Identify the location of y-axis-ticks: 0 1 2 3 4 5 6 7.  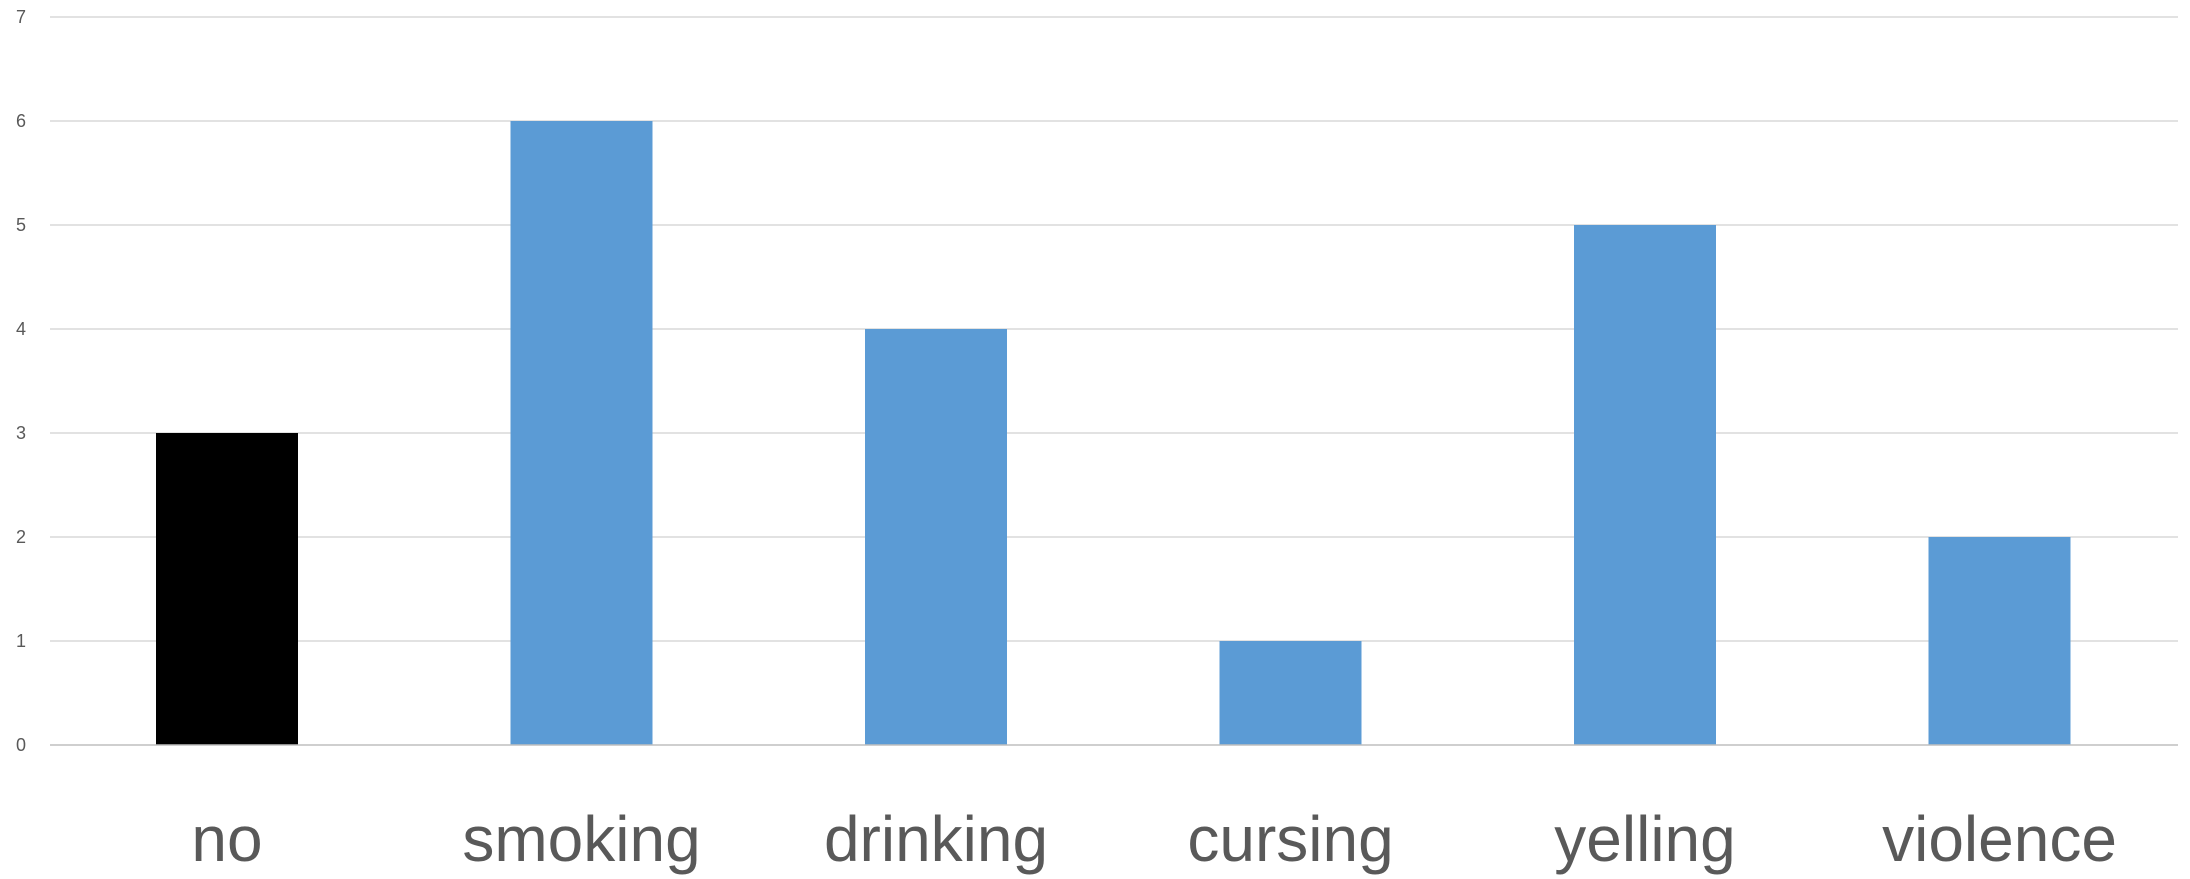
(21, 381).